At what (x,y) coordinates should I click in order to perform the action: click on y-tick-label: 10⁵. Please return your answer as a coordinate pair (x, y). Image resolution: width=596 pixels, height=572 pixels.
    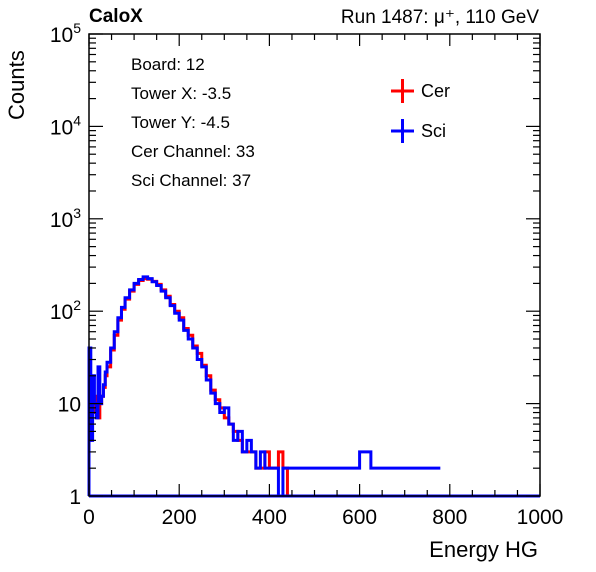
    Looking at the image, I should click on (65, 33).